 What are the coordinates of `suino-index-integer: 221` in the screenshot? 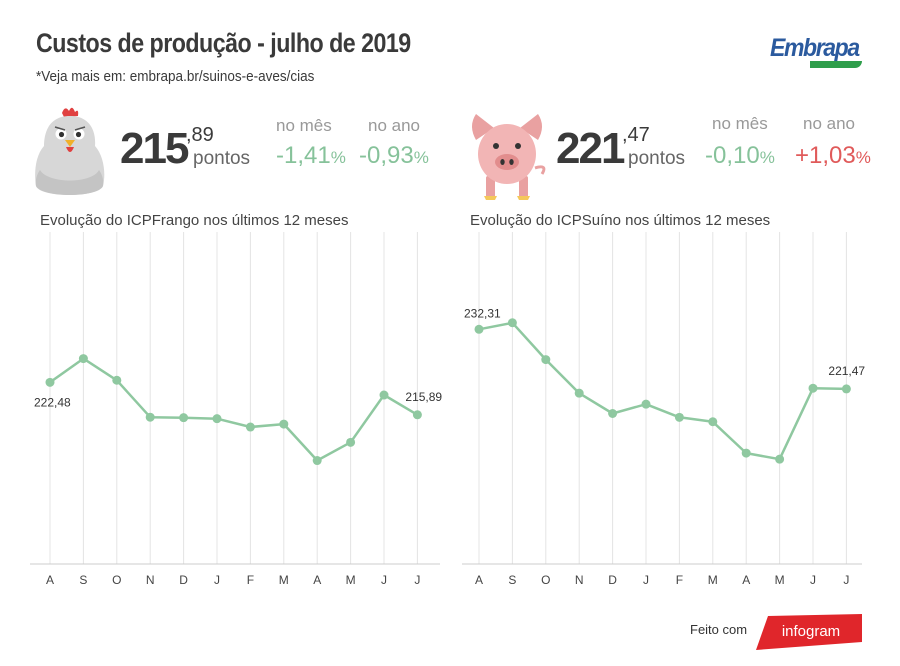 It's located at (590, 148).